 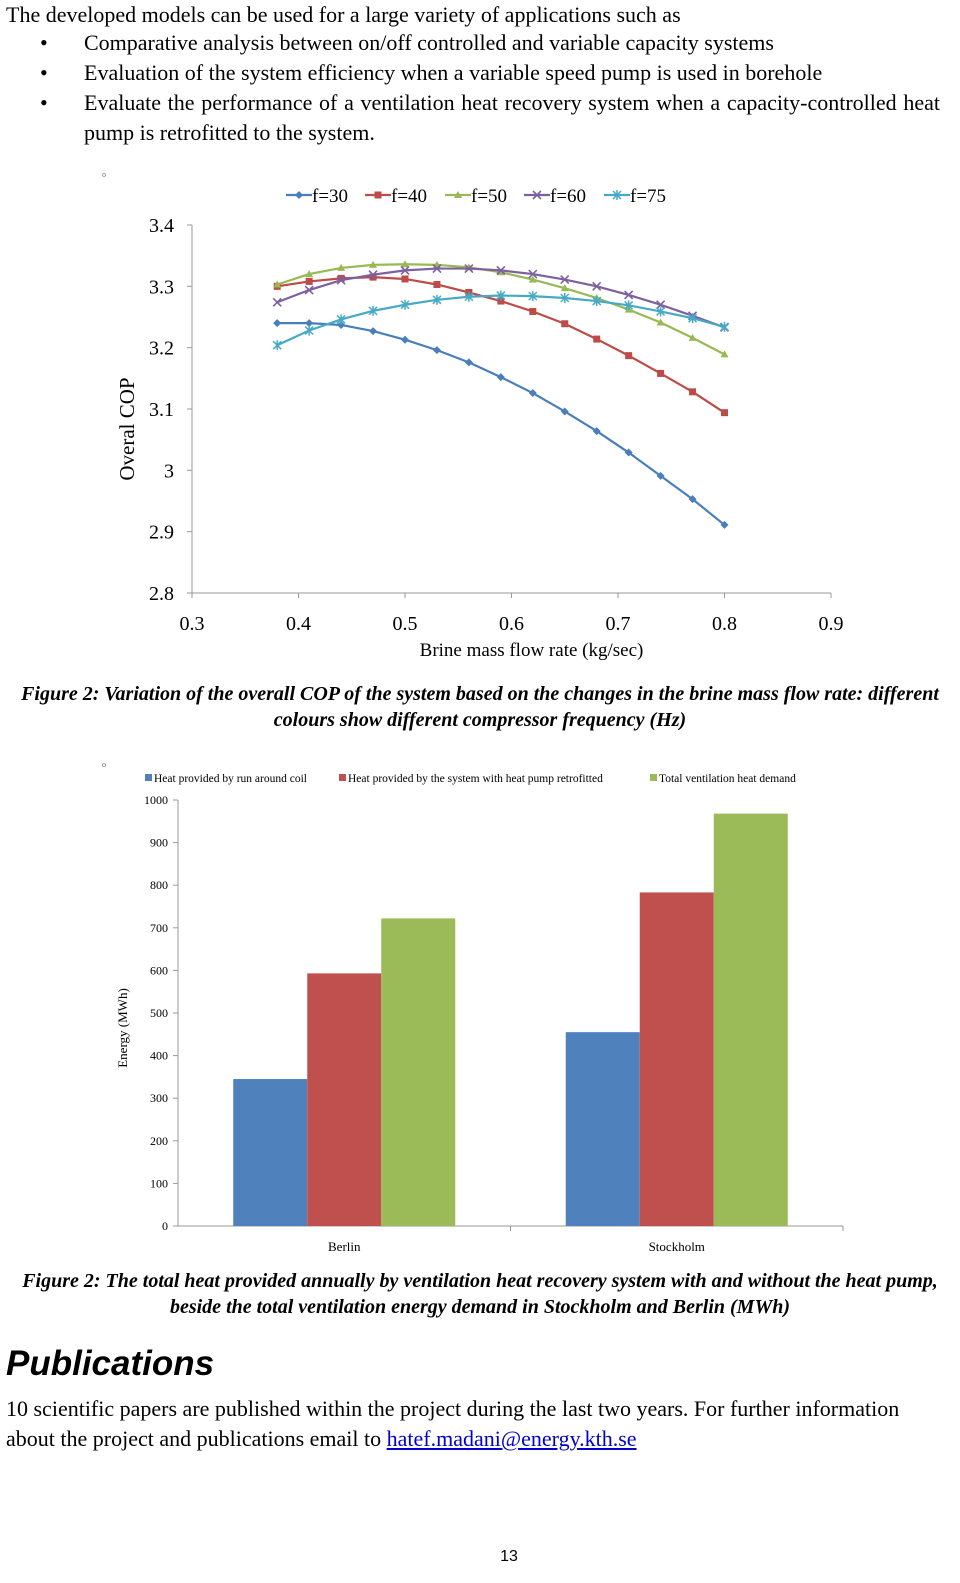 I want to click on chart1-corner-mark: o, so click(x=104, y=174).